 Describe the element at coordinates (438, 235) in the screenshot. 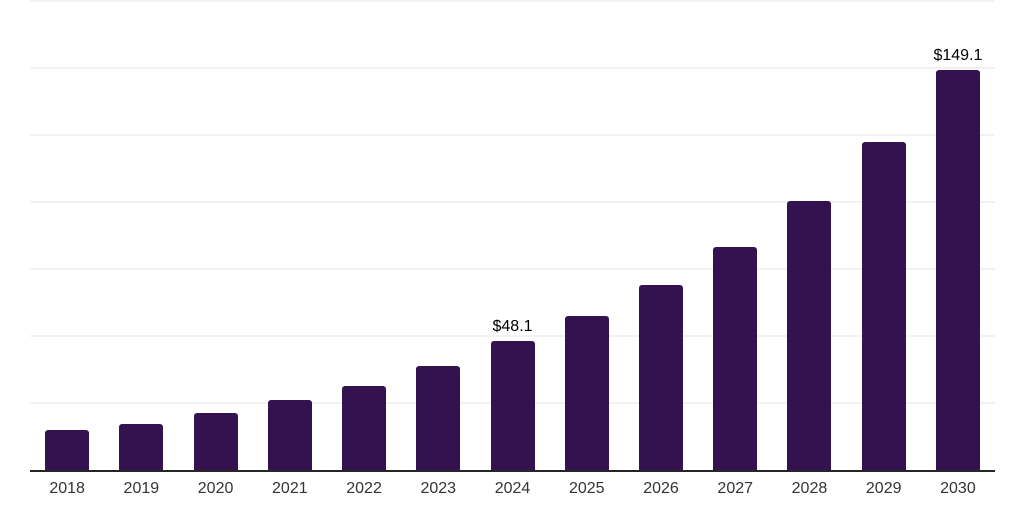

I see `bar-column-2023` at that location.